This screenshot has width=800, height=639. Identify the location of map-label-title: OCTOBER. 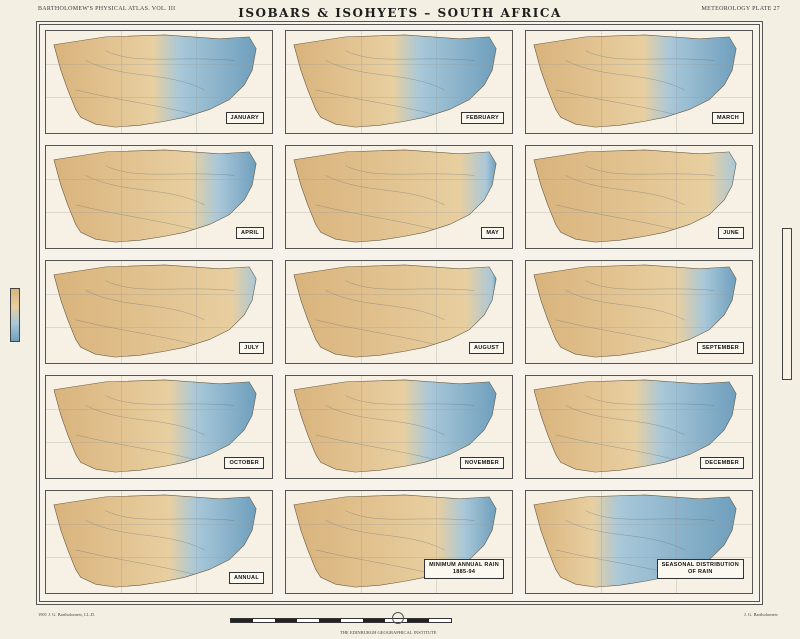
(244, 463).